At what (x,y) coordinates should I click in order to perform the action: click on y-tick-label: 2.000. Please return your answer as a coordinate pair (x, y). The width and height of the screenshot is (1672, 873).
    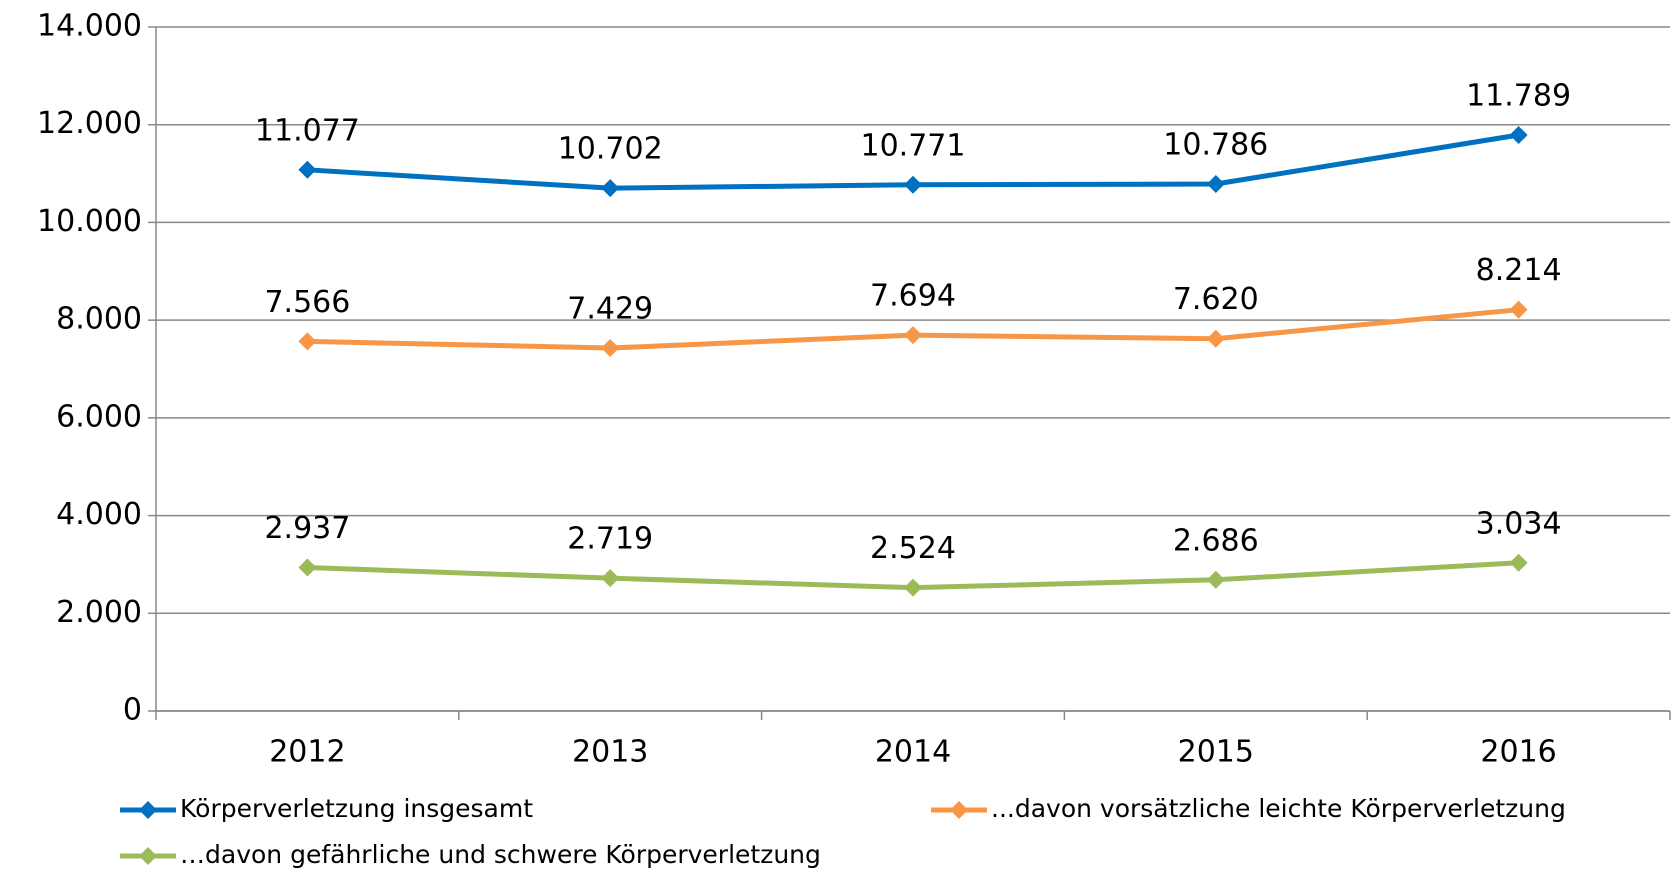
    Looking at the image, I should click on (99, 612).